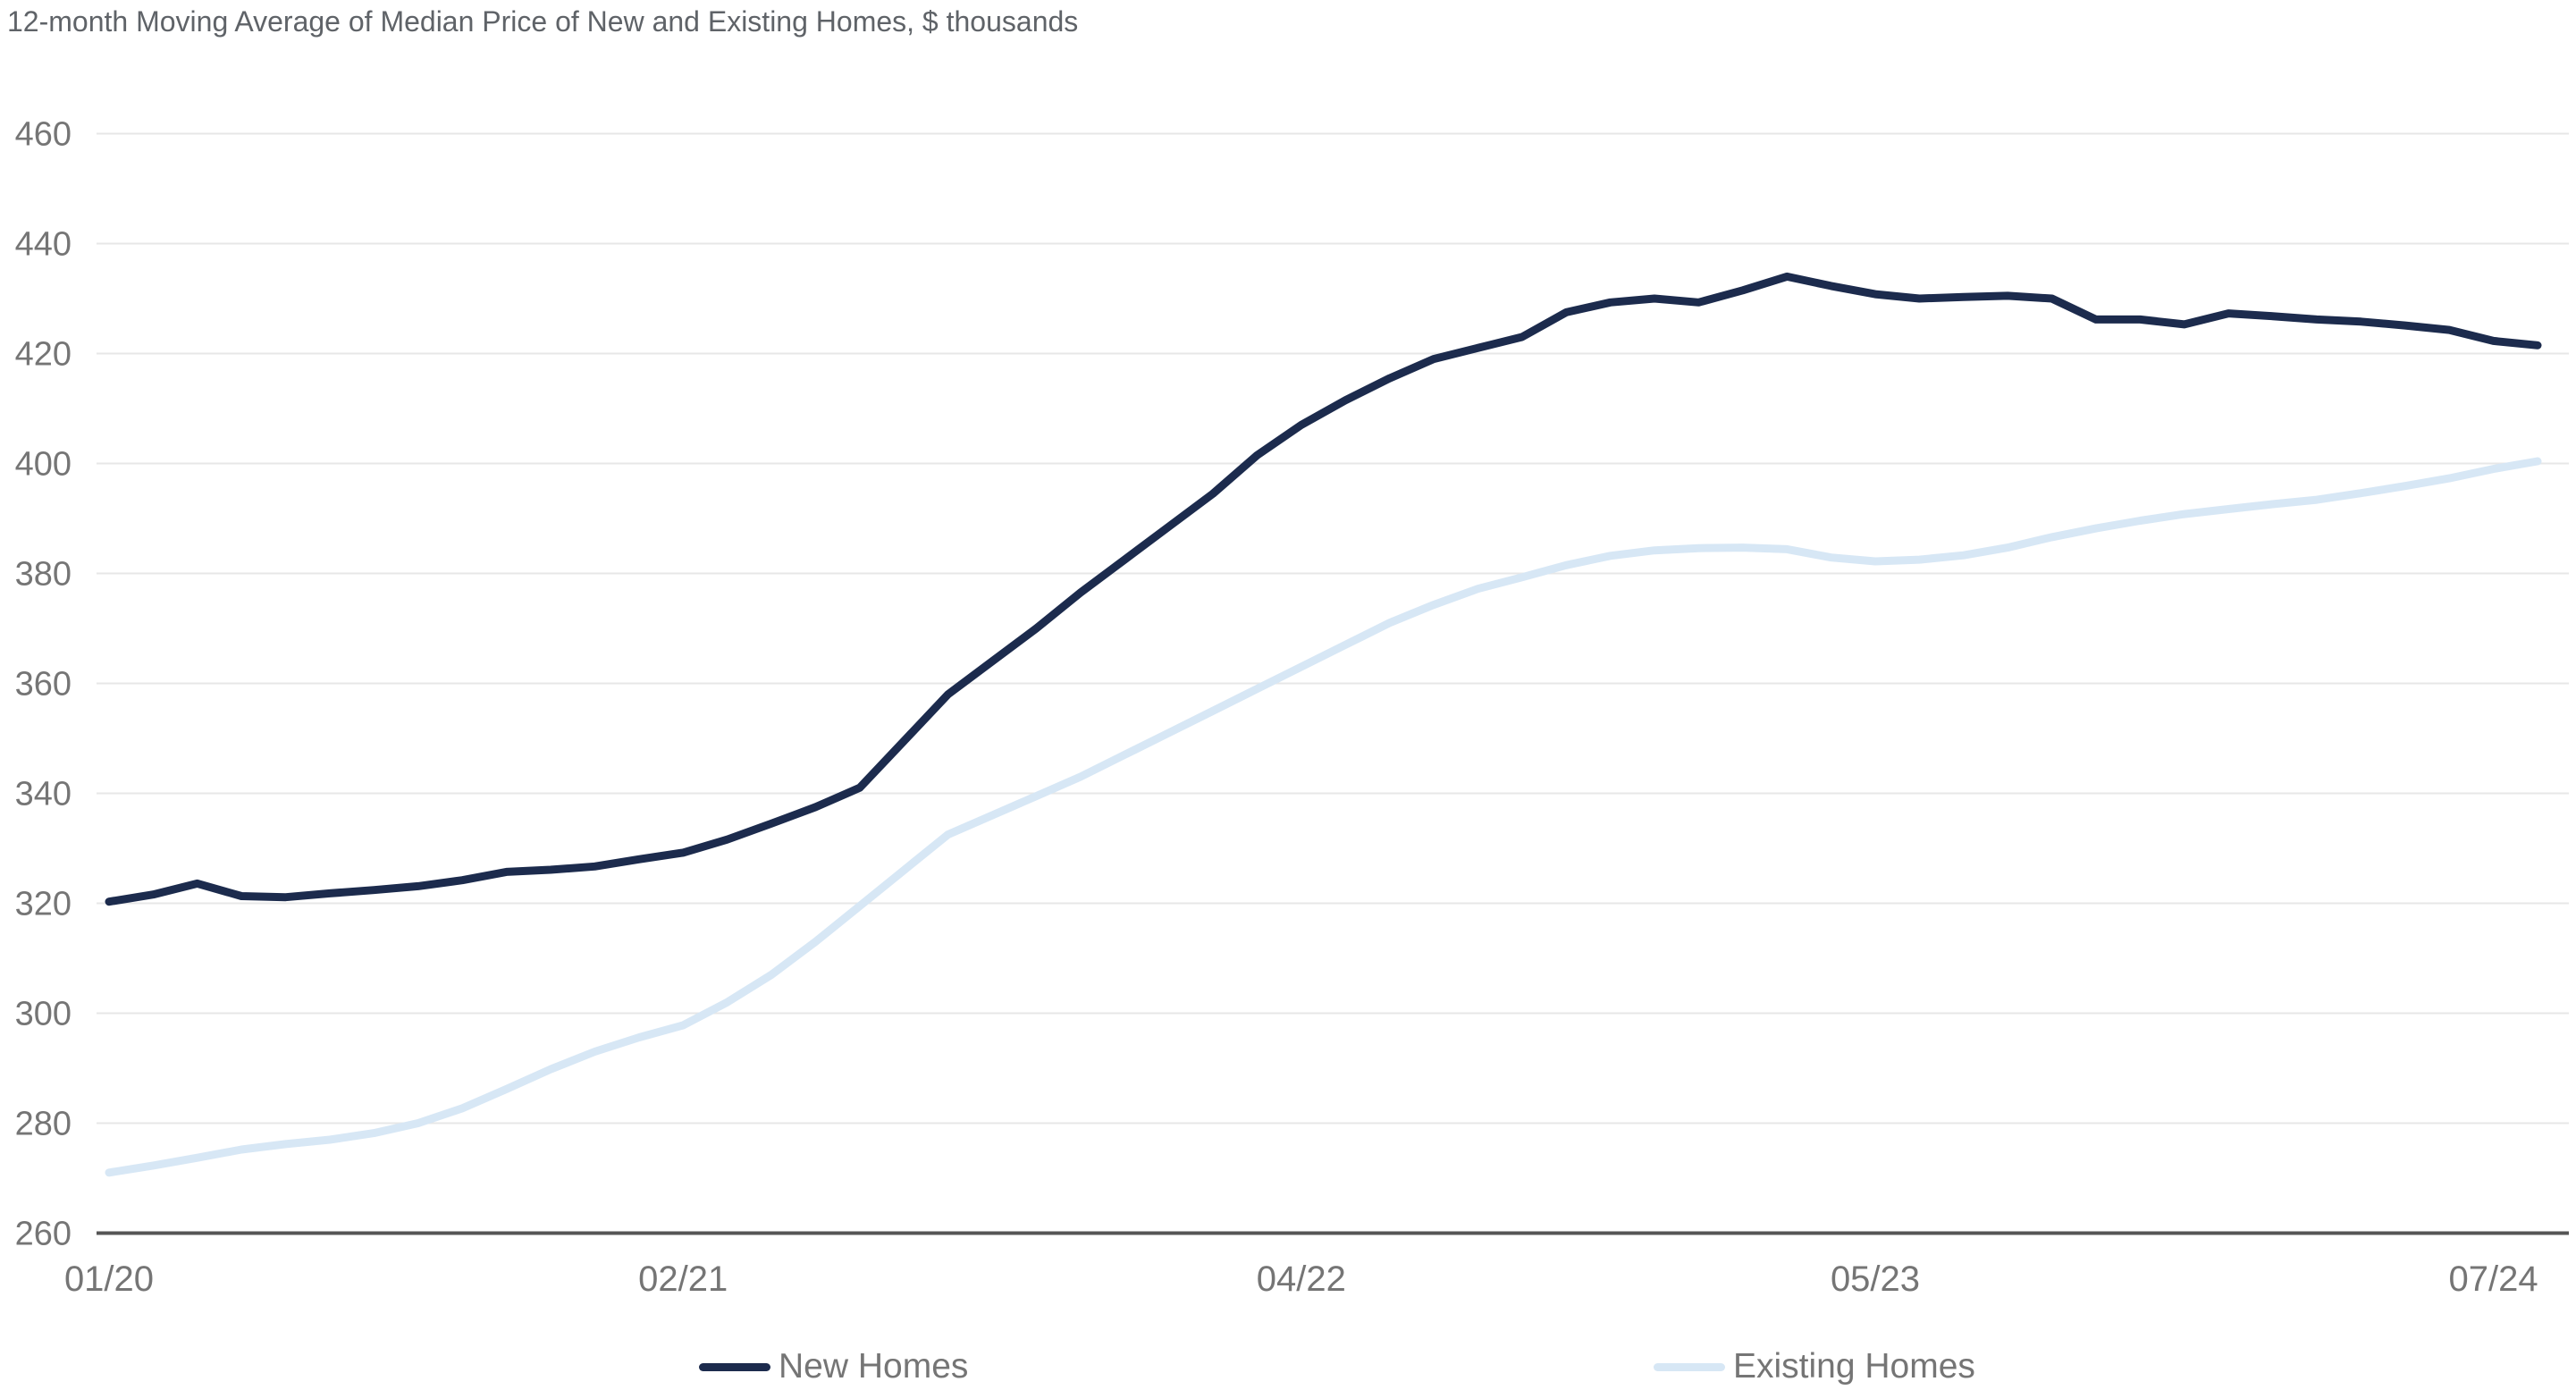  Describe the element at coordinates (2494, 1279) in the screenshot. I see `x-axis-label: 07/24` at that location.